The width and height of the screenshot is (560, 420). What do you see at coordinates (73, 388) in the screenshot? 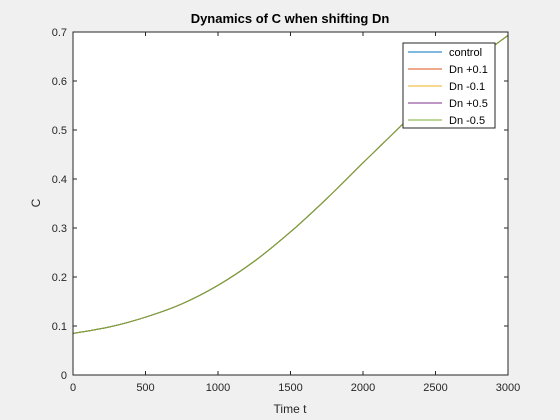
I see `x-tick-label: 0` at bounding box center [73, 388].